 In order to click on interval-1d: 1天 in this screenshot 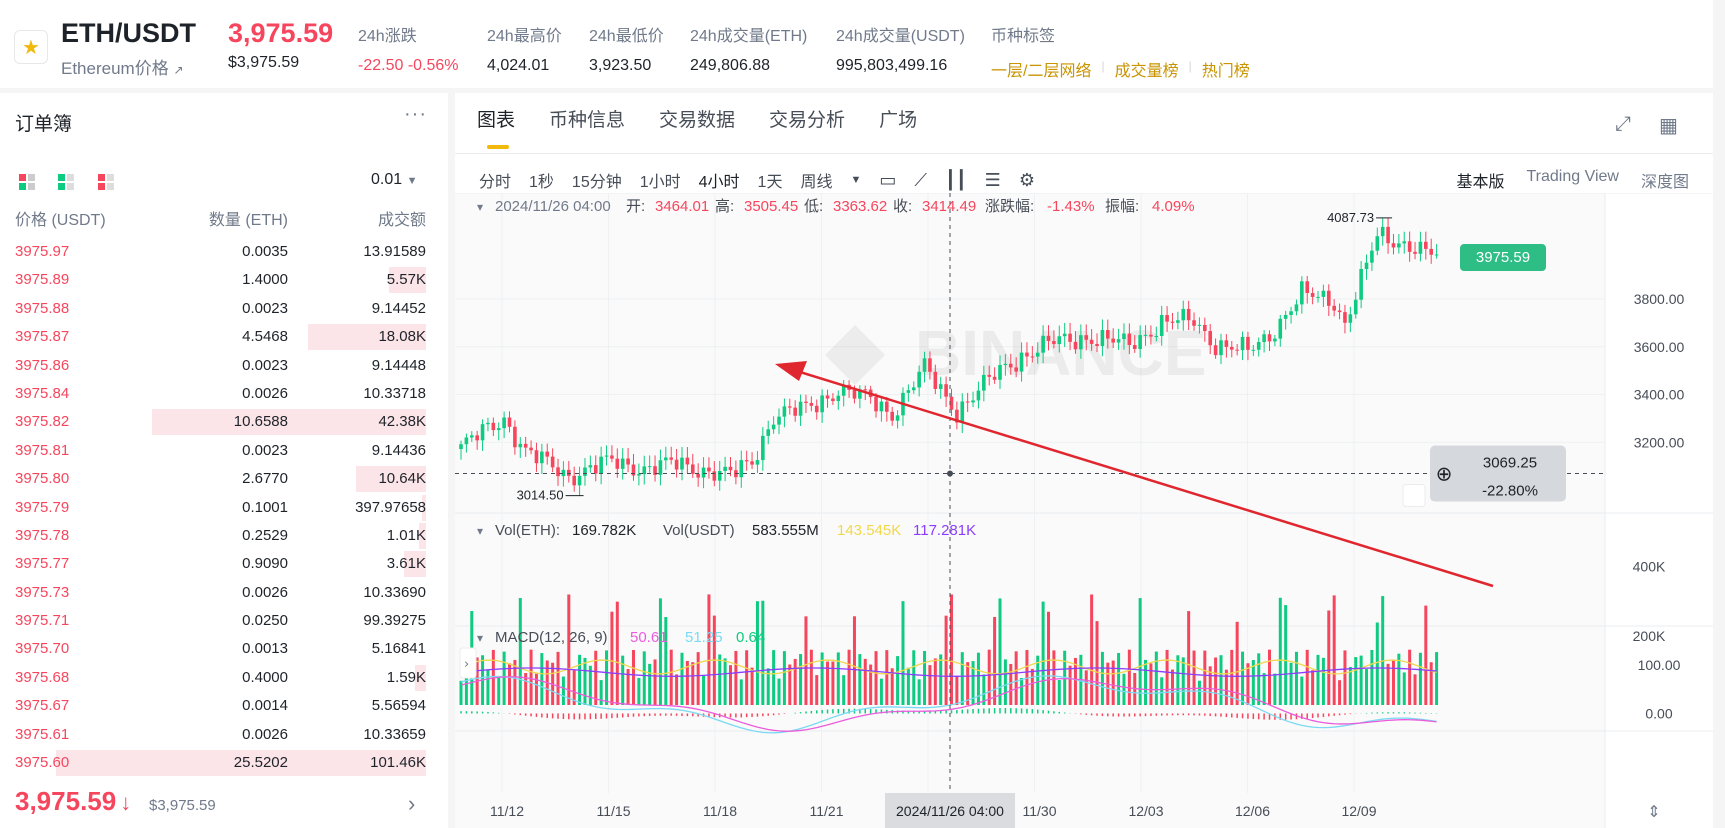, I will do `click(770, 182)`.